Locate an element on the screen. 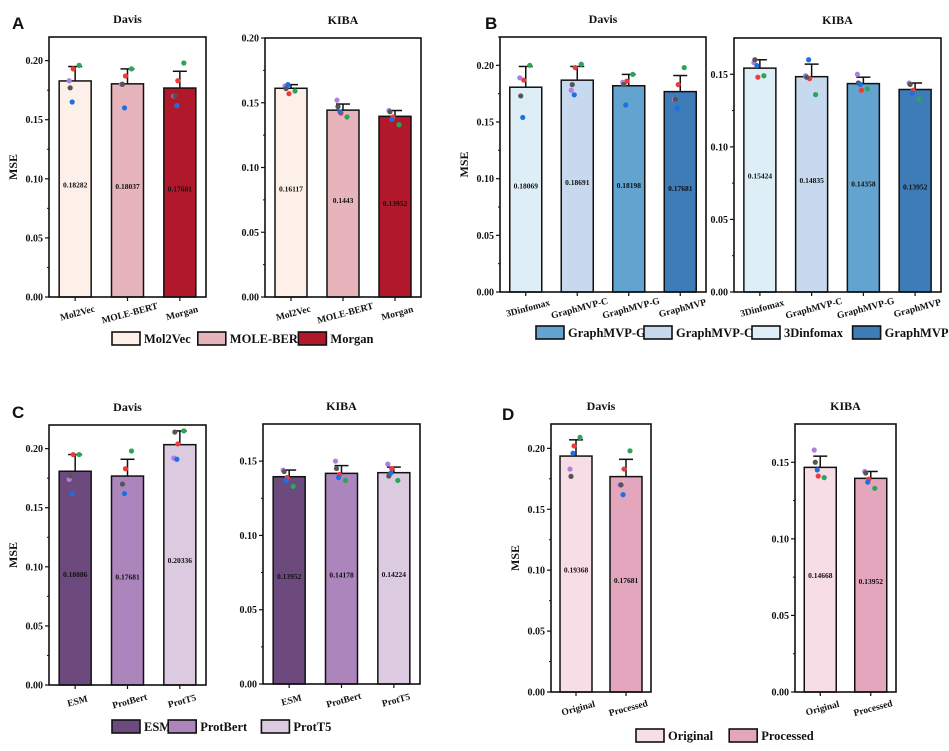 The width and height of the screenshot is (949, 751). y-tick-label: 0.20 is located at coordinates (251, 39).